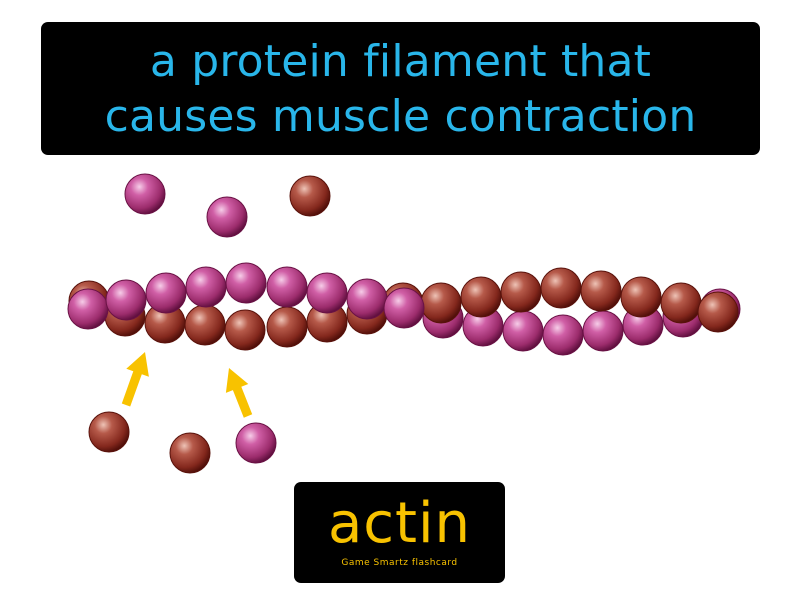  What do you see at coordinates (400, 116) in the screenshot?
I see `definition-line-2: causes muscle contraction` at bounding box center [400, 116].